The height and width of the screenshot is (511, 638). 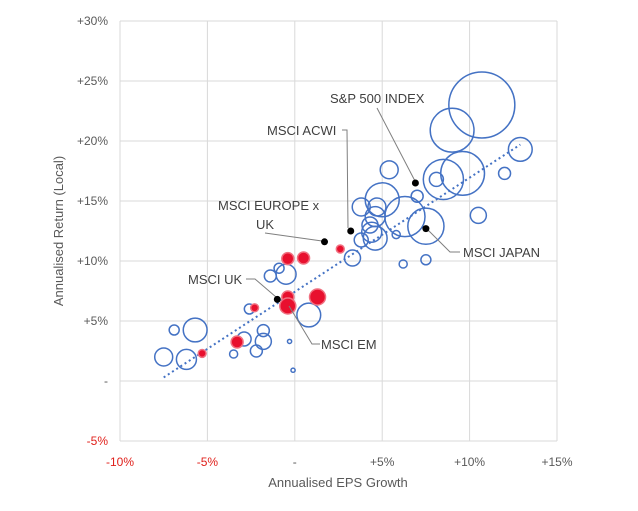 I want to click on label-japan: MSCI JAPAN, so click(x=501, y=252).